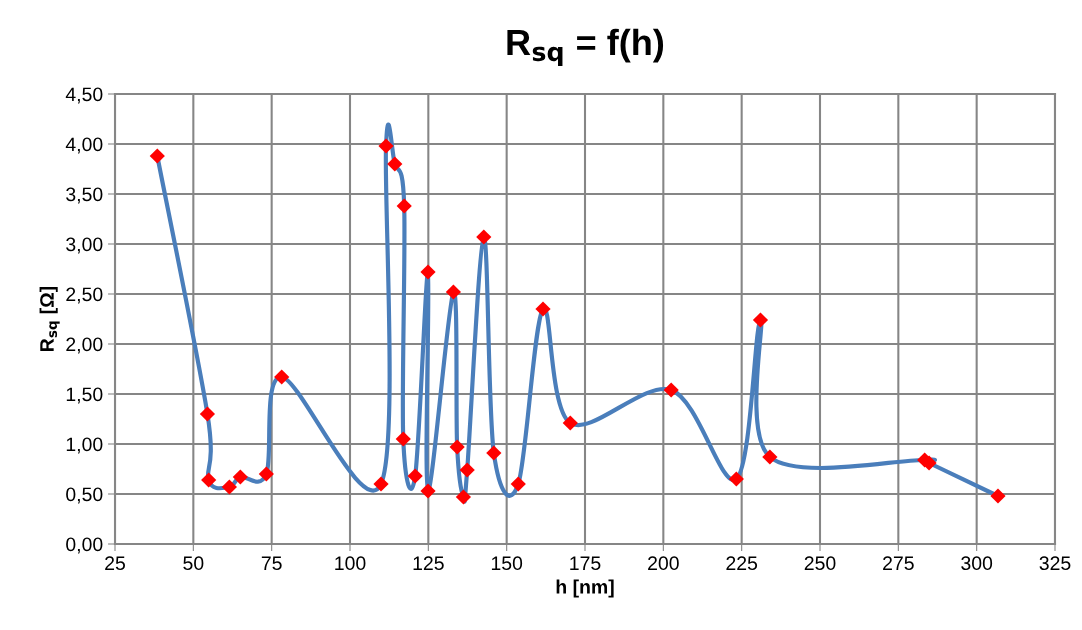 The height and width of the screenshot is (630, 1082). What do you see at coordinates (84, 245) in the screenshot?
I see `y-tick-label: 3,00` at bounding box center [84, 245].